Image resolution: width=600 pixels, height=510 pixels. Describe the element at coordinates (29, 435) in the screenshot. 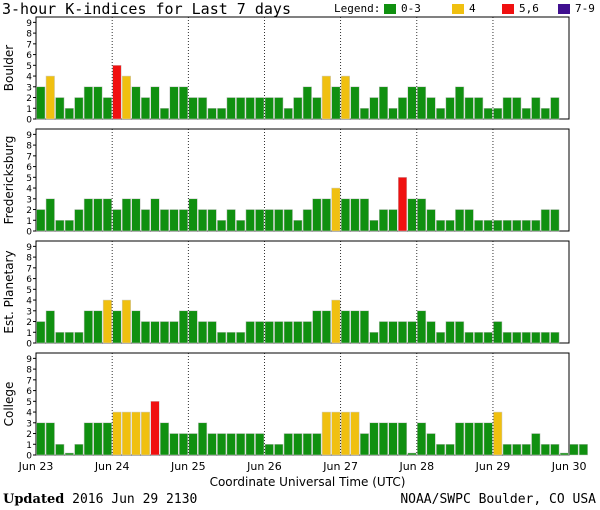

I see `y-tick-label: 2` at that location.